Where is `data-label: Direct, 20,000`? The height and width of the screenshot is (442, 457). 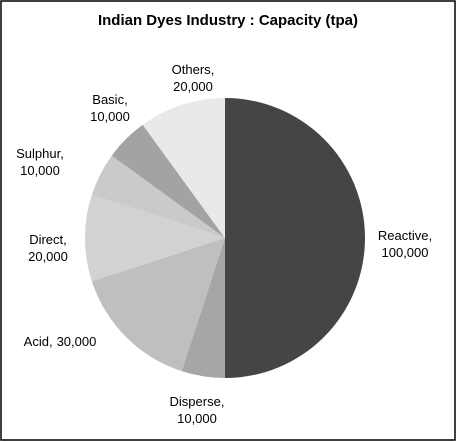
data-label: Direct, 20,000 is located at coordinates (48, 248).